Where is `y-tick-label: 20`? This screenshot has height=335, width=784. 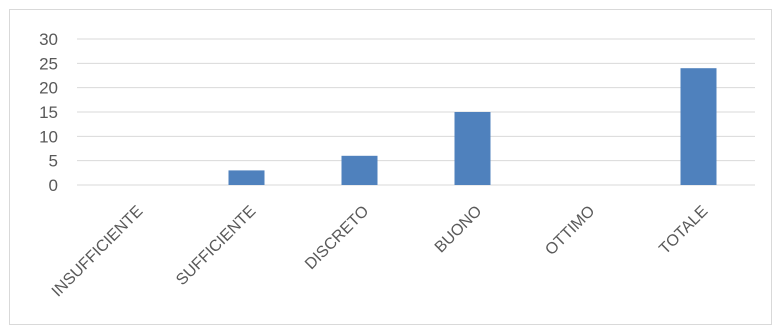
y-tick-label: 20 is located at coordinates (48, 88).